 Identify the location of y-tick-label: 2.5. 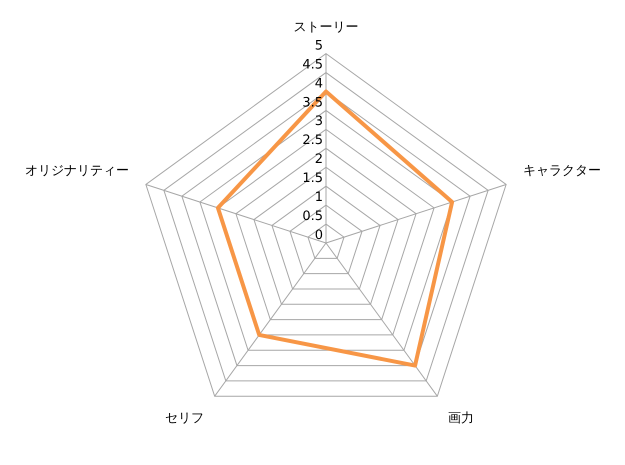
(312, 140).